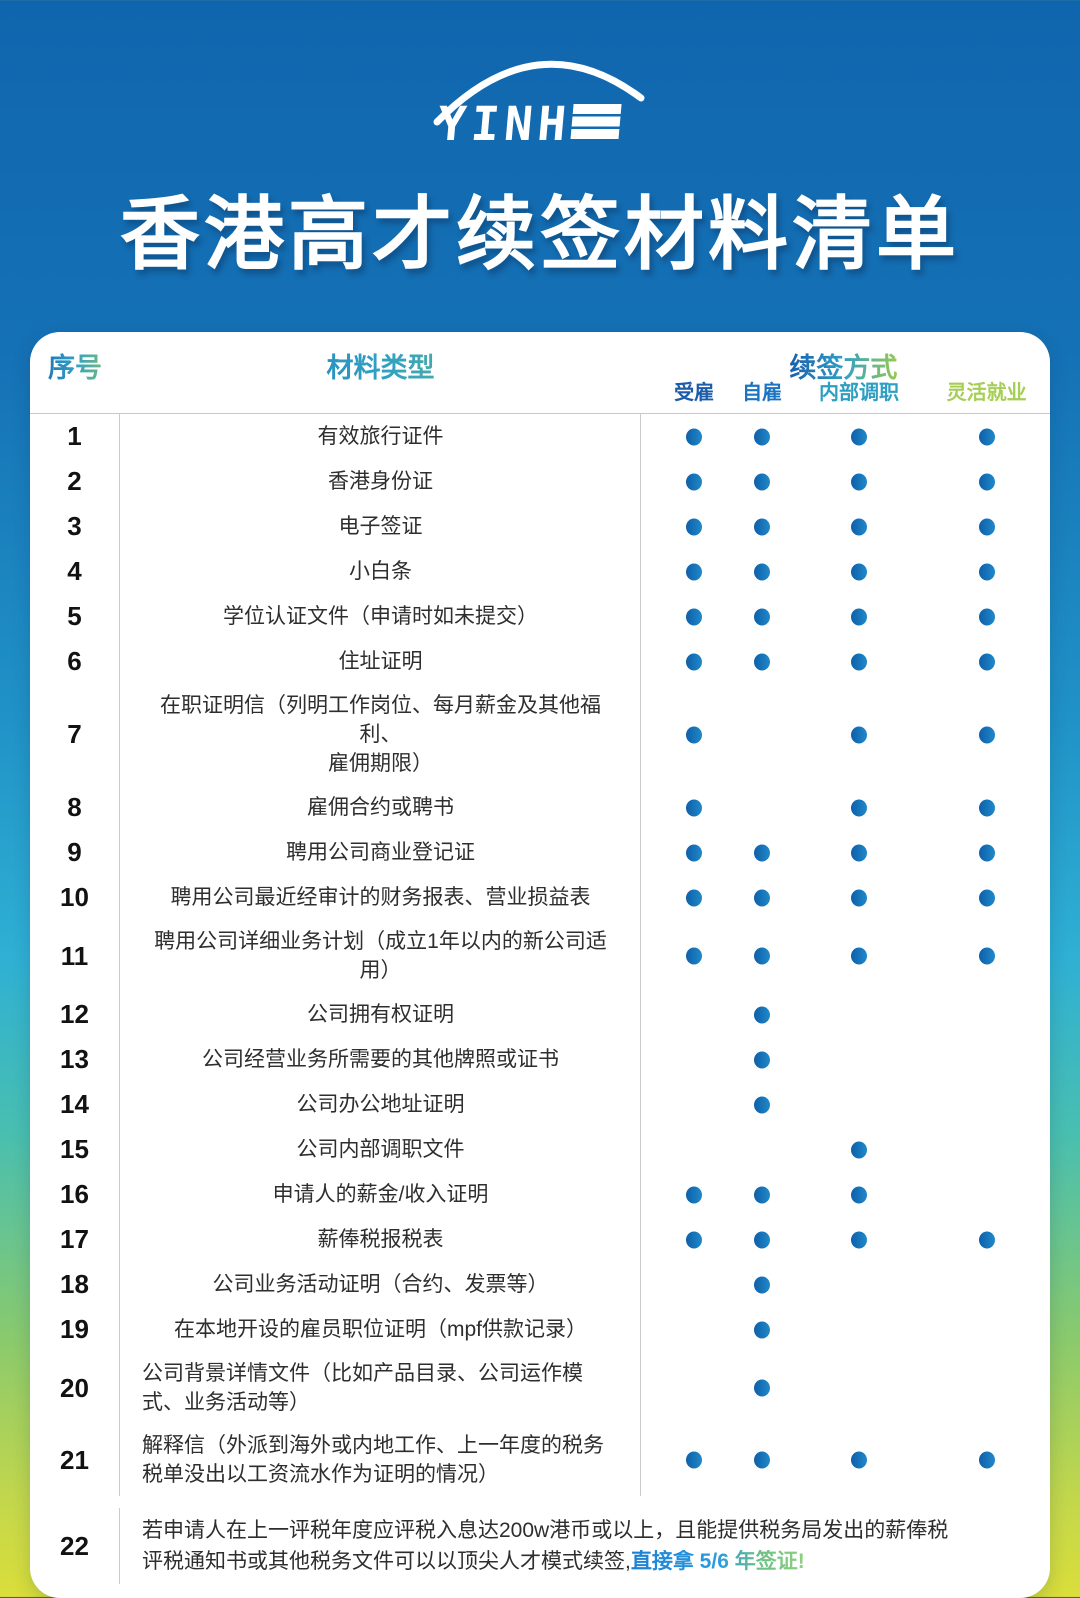 The width and height of the screenshot is (1080, 1598). Describe the element at coordinates (75, 616) in the screenshot. I see `row-number: 5` at that location.